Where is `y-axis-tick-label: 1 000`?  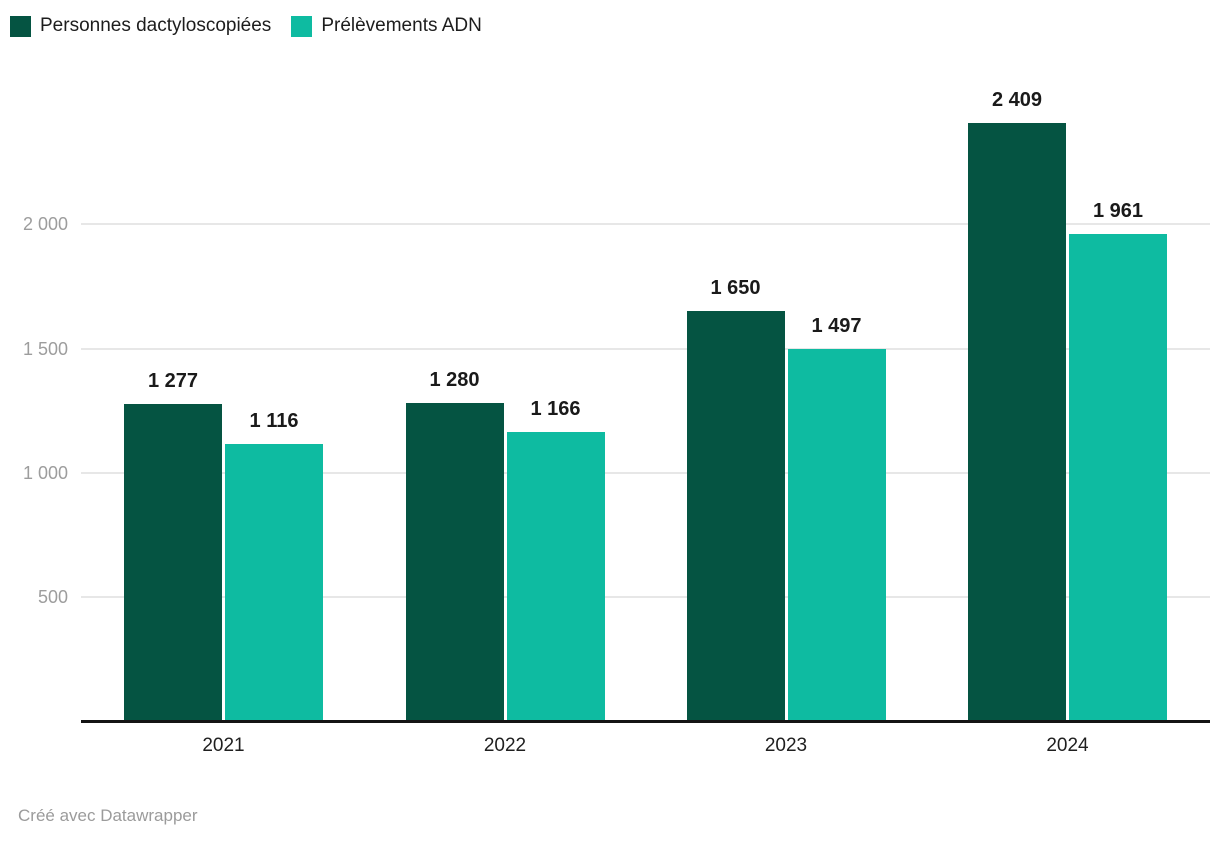
y-axis-tick-label: 1 000 is located at coordinates (45, 472).